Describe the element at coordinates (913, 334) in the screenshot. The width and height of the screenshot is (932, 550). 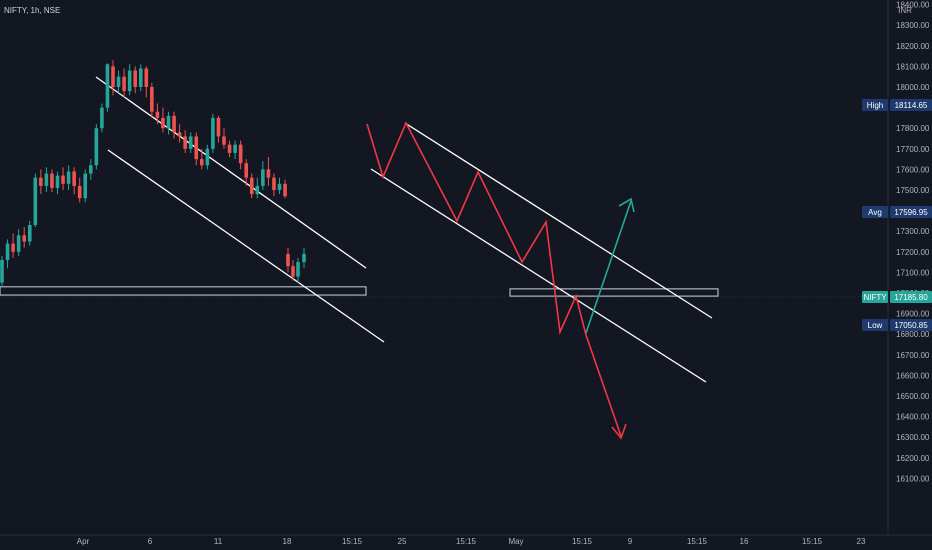
I see `y-tick-label: 16800.00` at that location.